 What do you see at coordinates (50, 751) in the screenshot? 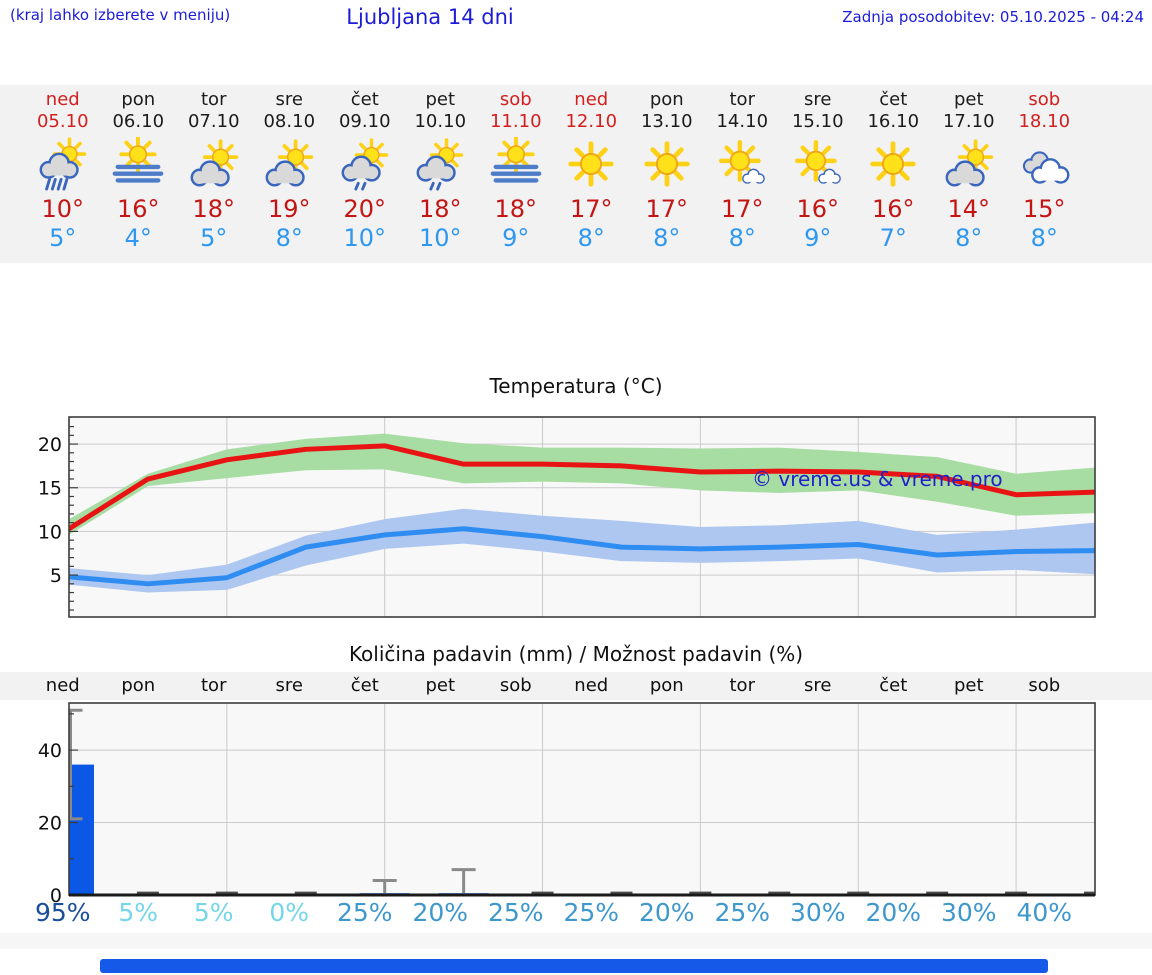
I see `precip-y-tick-label: 40` at bounding box center [50, 751].